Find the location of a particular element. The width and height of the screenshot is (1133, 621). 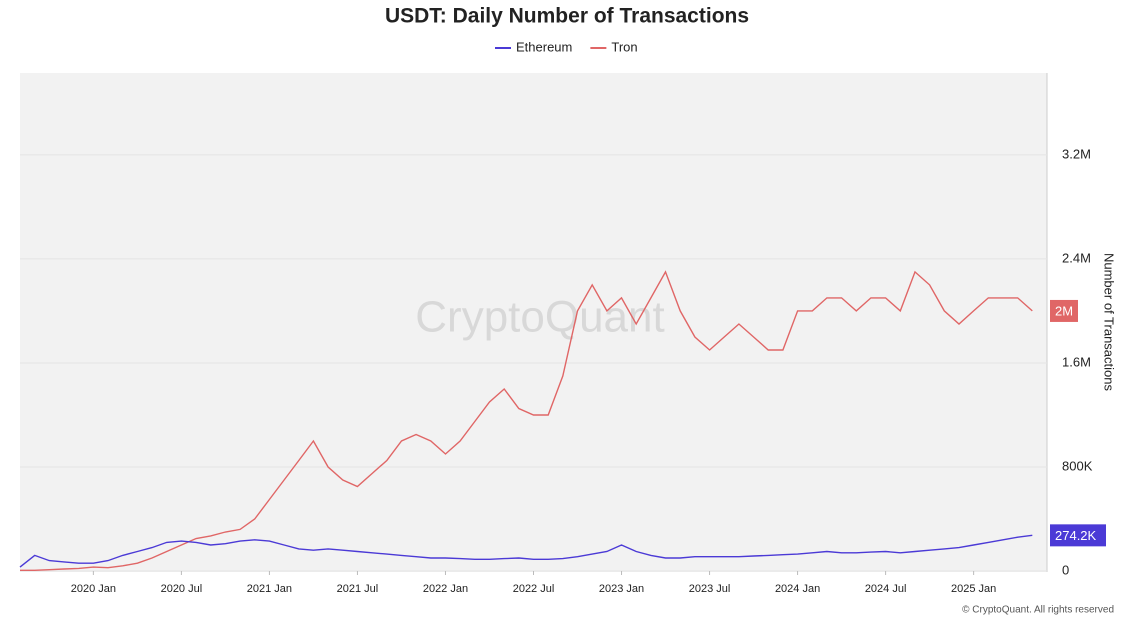

x-tick-label: 2022 Jan is located at coordinates (445, 589).